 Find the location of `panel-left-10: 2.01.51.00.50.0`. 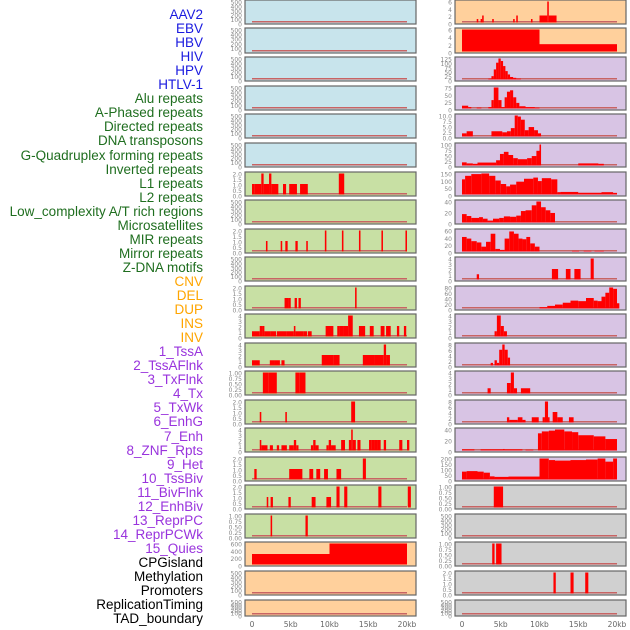

panel-left-10: 2.01.51.00.50.0 is located at coordinates (324, 300).